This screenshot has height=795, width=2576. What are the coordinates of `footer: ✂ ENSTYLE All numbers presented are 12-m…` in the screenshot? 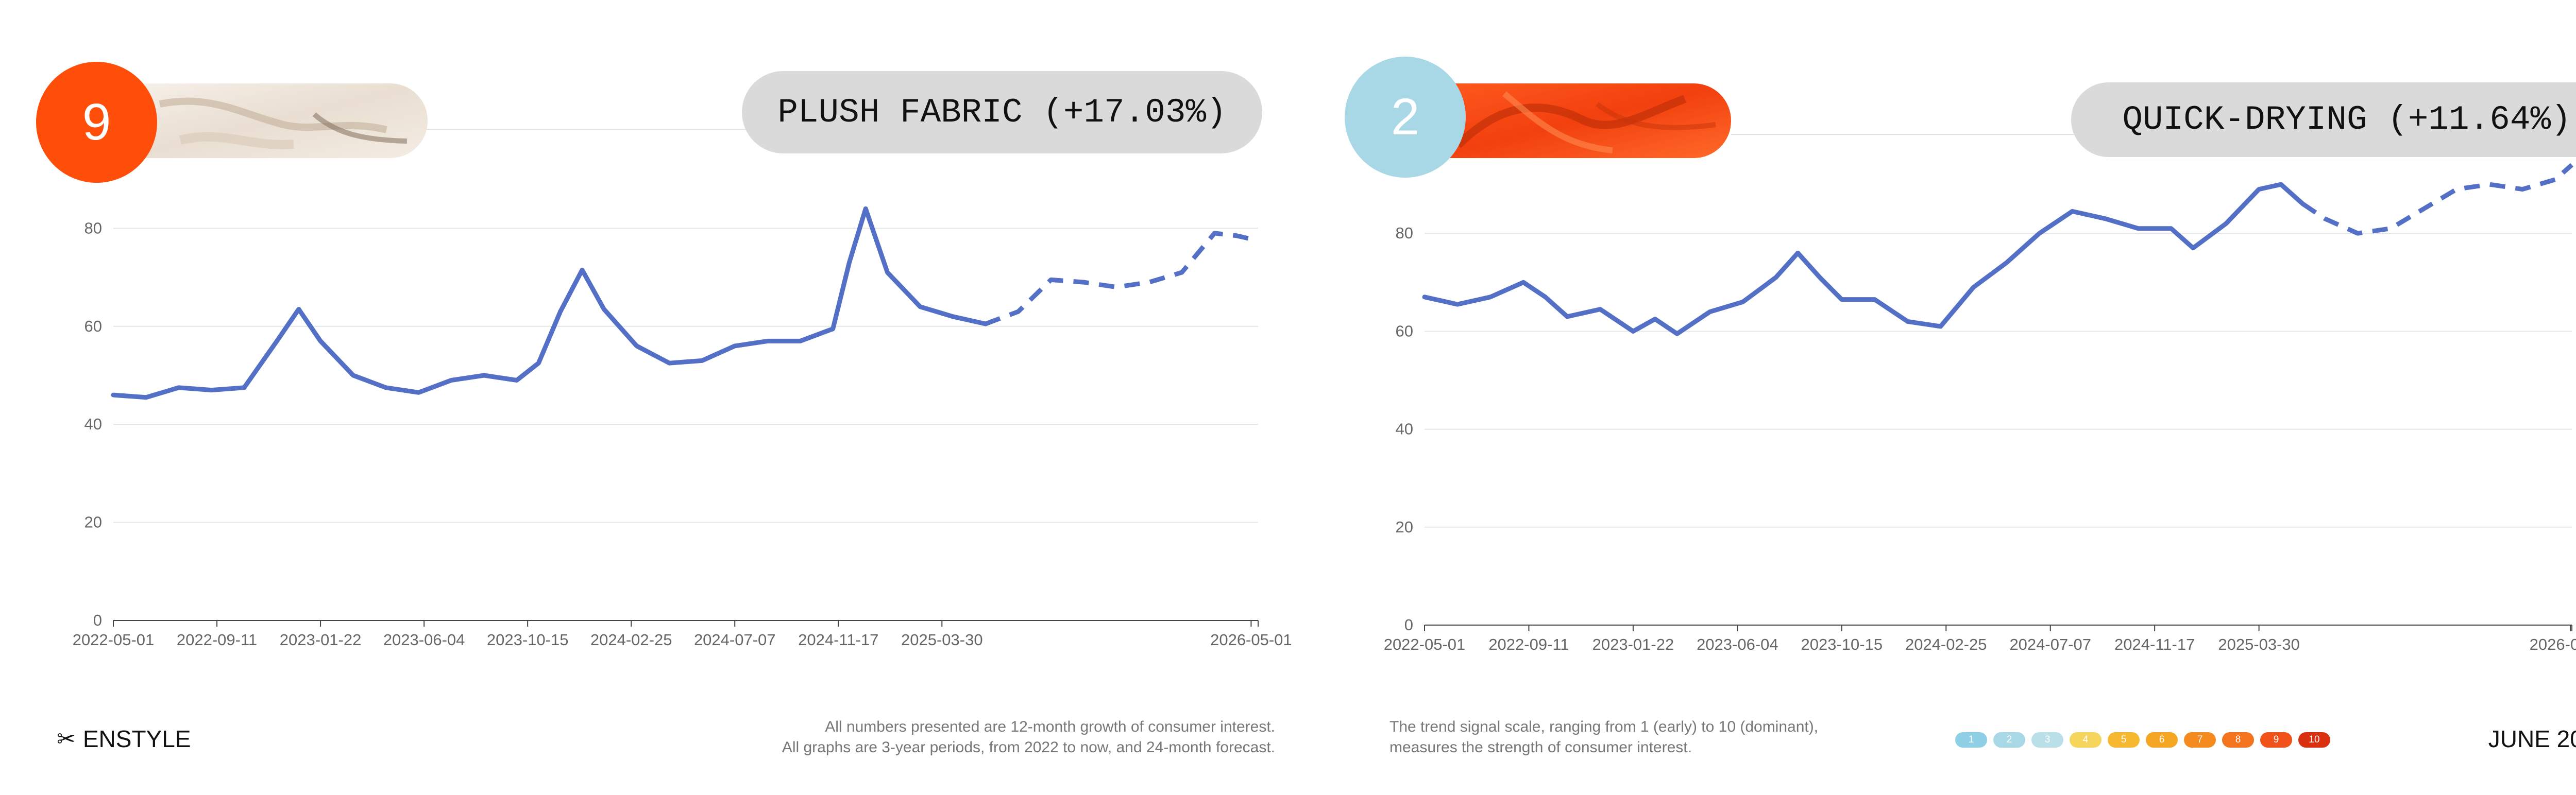 It's located at (1288, 742).